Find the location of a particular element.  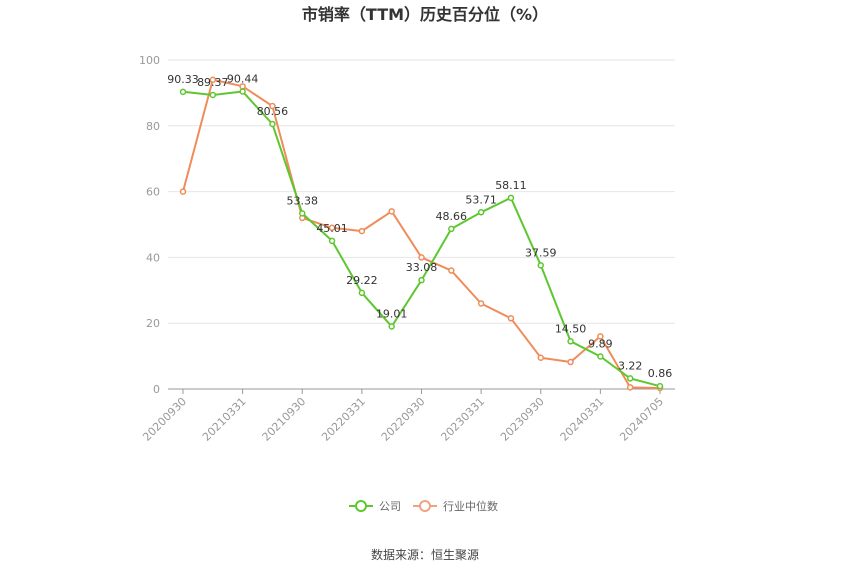

y-tick-label: 60 is located at coordinates (153, 192).